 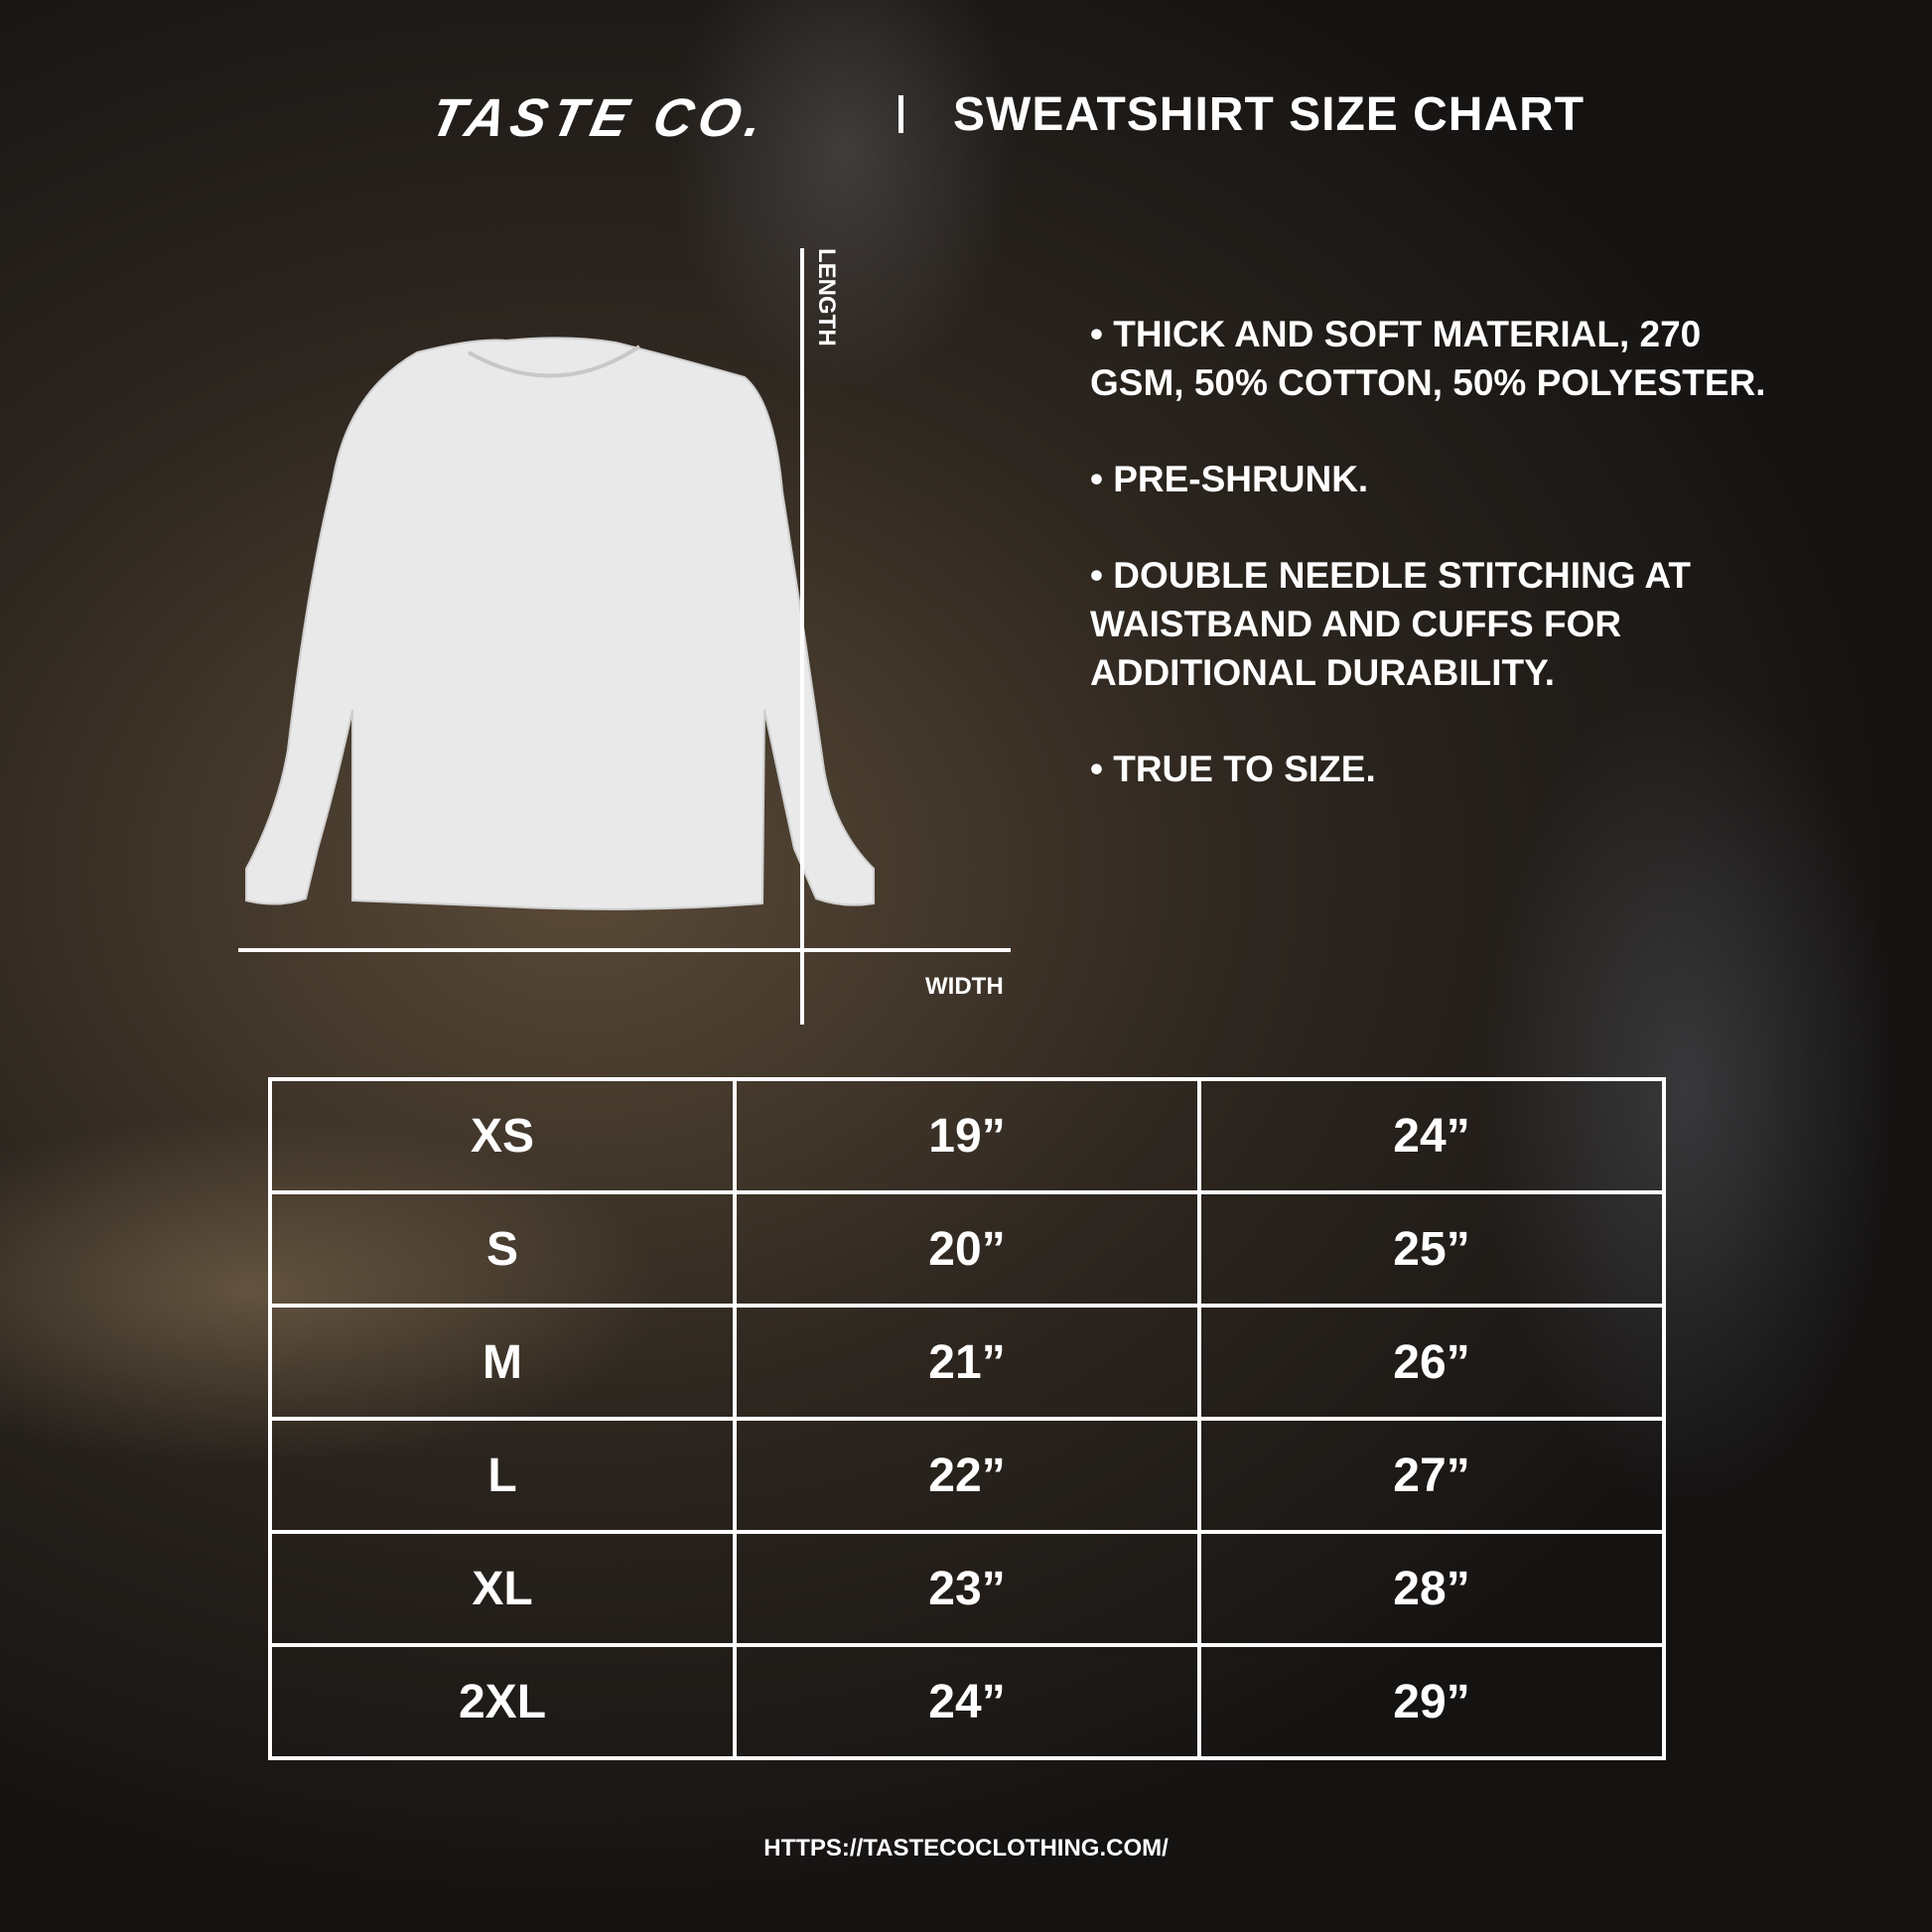 I want to click on width-cell: 24”, so click(x=967, y=1701).